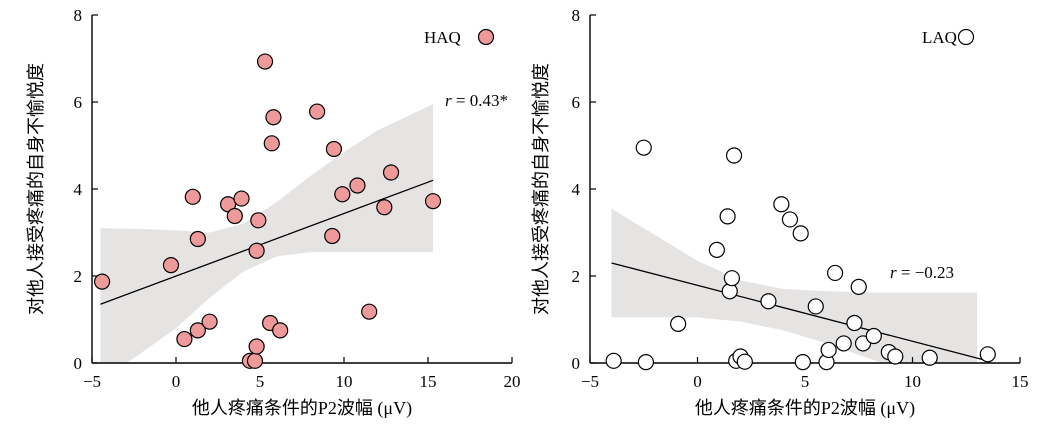 This screenshot has height=436, width=1040. What do you see at coordinates (939, 37) in the screenshot?
I see `legend-label: LAQ` at bounding box center [939, 37].